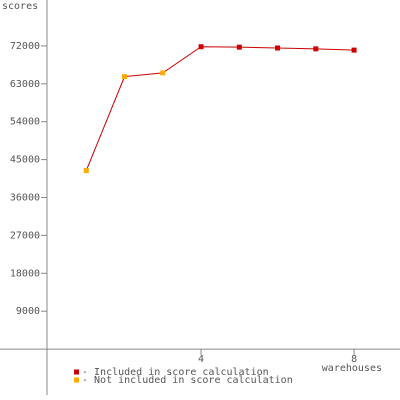 The height and width of the screenshot is (400, 400). I want to click on x-tick-label: 4, so click(201, 359).